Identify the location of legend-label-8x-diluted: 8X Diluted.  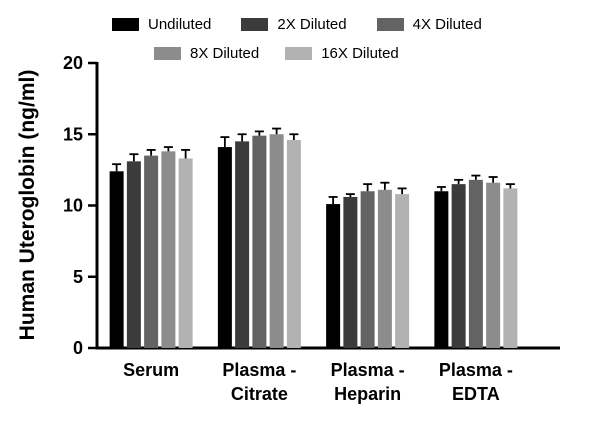
(225, 53).